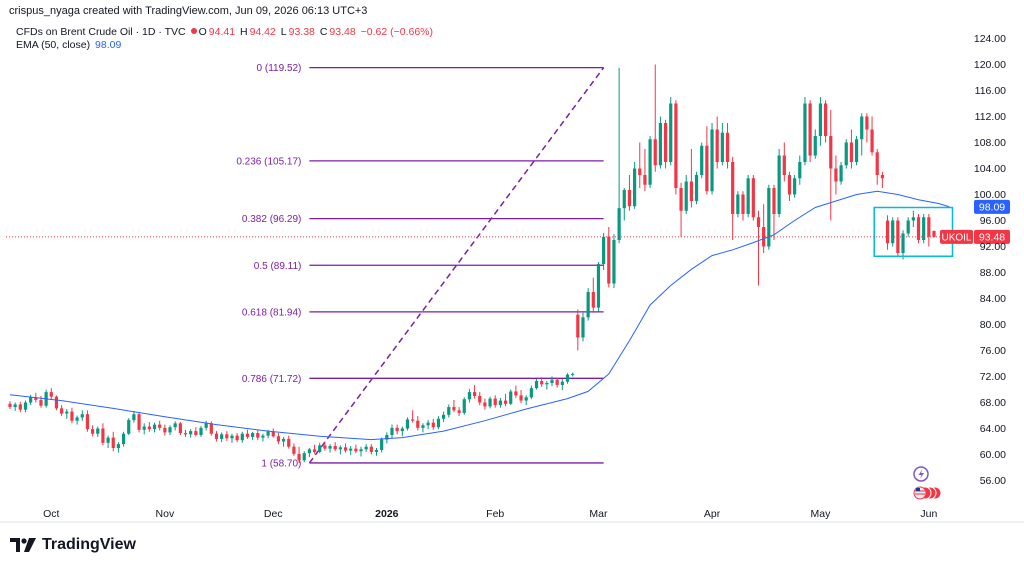 Image resolution: width=1024 pixels, height=567 pixels. What do you see at coordinates (73, 545) in the screenshot?
I see `tradingview-logo: TradingView` at bounding box center [73, 545].